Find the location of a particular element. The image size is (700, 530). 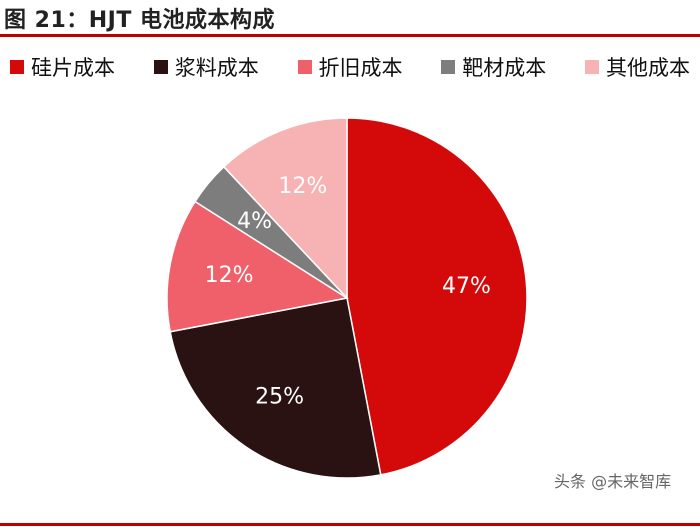

slice-data-label: 25% is located at coordinates (279, 397).